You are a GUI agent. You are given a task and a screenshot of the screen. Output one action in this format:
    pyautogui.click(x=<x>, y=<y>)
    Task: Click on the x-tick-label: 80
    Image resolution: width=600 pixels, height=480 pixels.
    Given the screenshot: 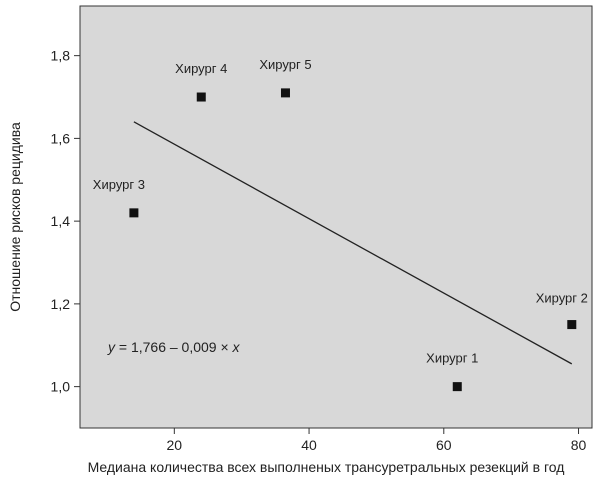 What is the action you would take?
    pyautogui.click(x=579, y=445)
    